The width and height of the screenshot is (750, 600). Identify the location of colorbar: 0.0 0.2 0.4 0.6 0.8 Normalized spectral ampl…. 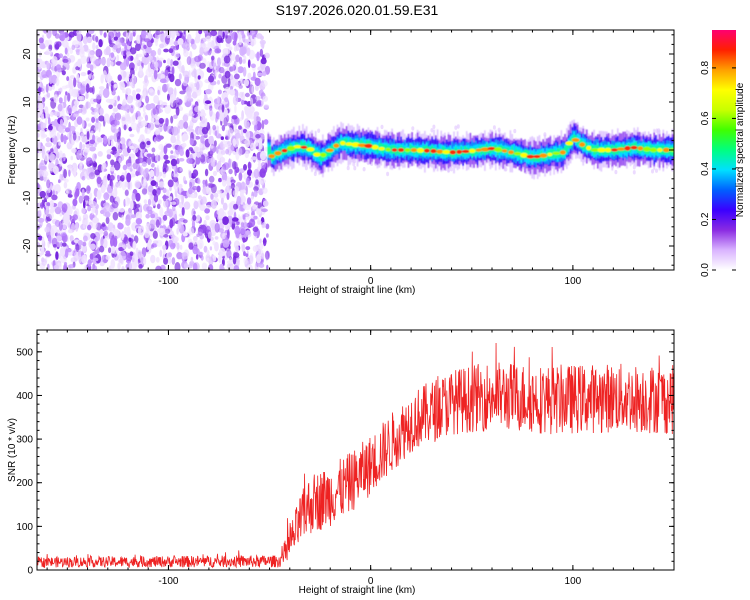
(723, 153).